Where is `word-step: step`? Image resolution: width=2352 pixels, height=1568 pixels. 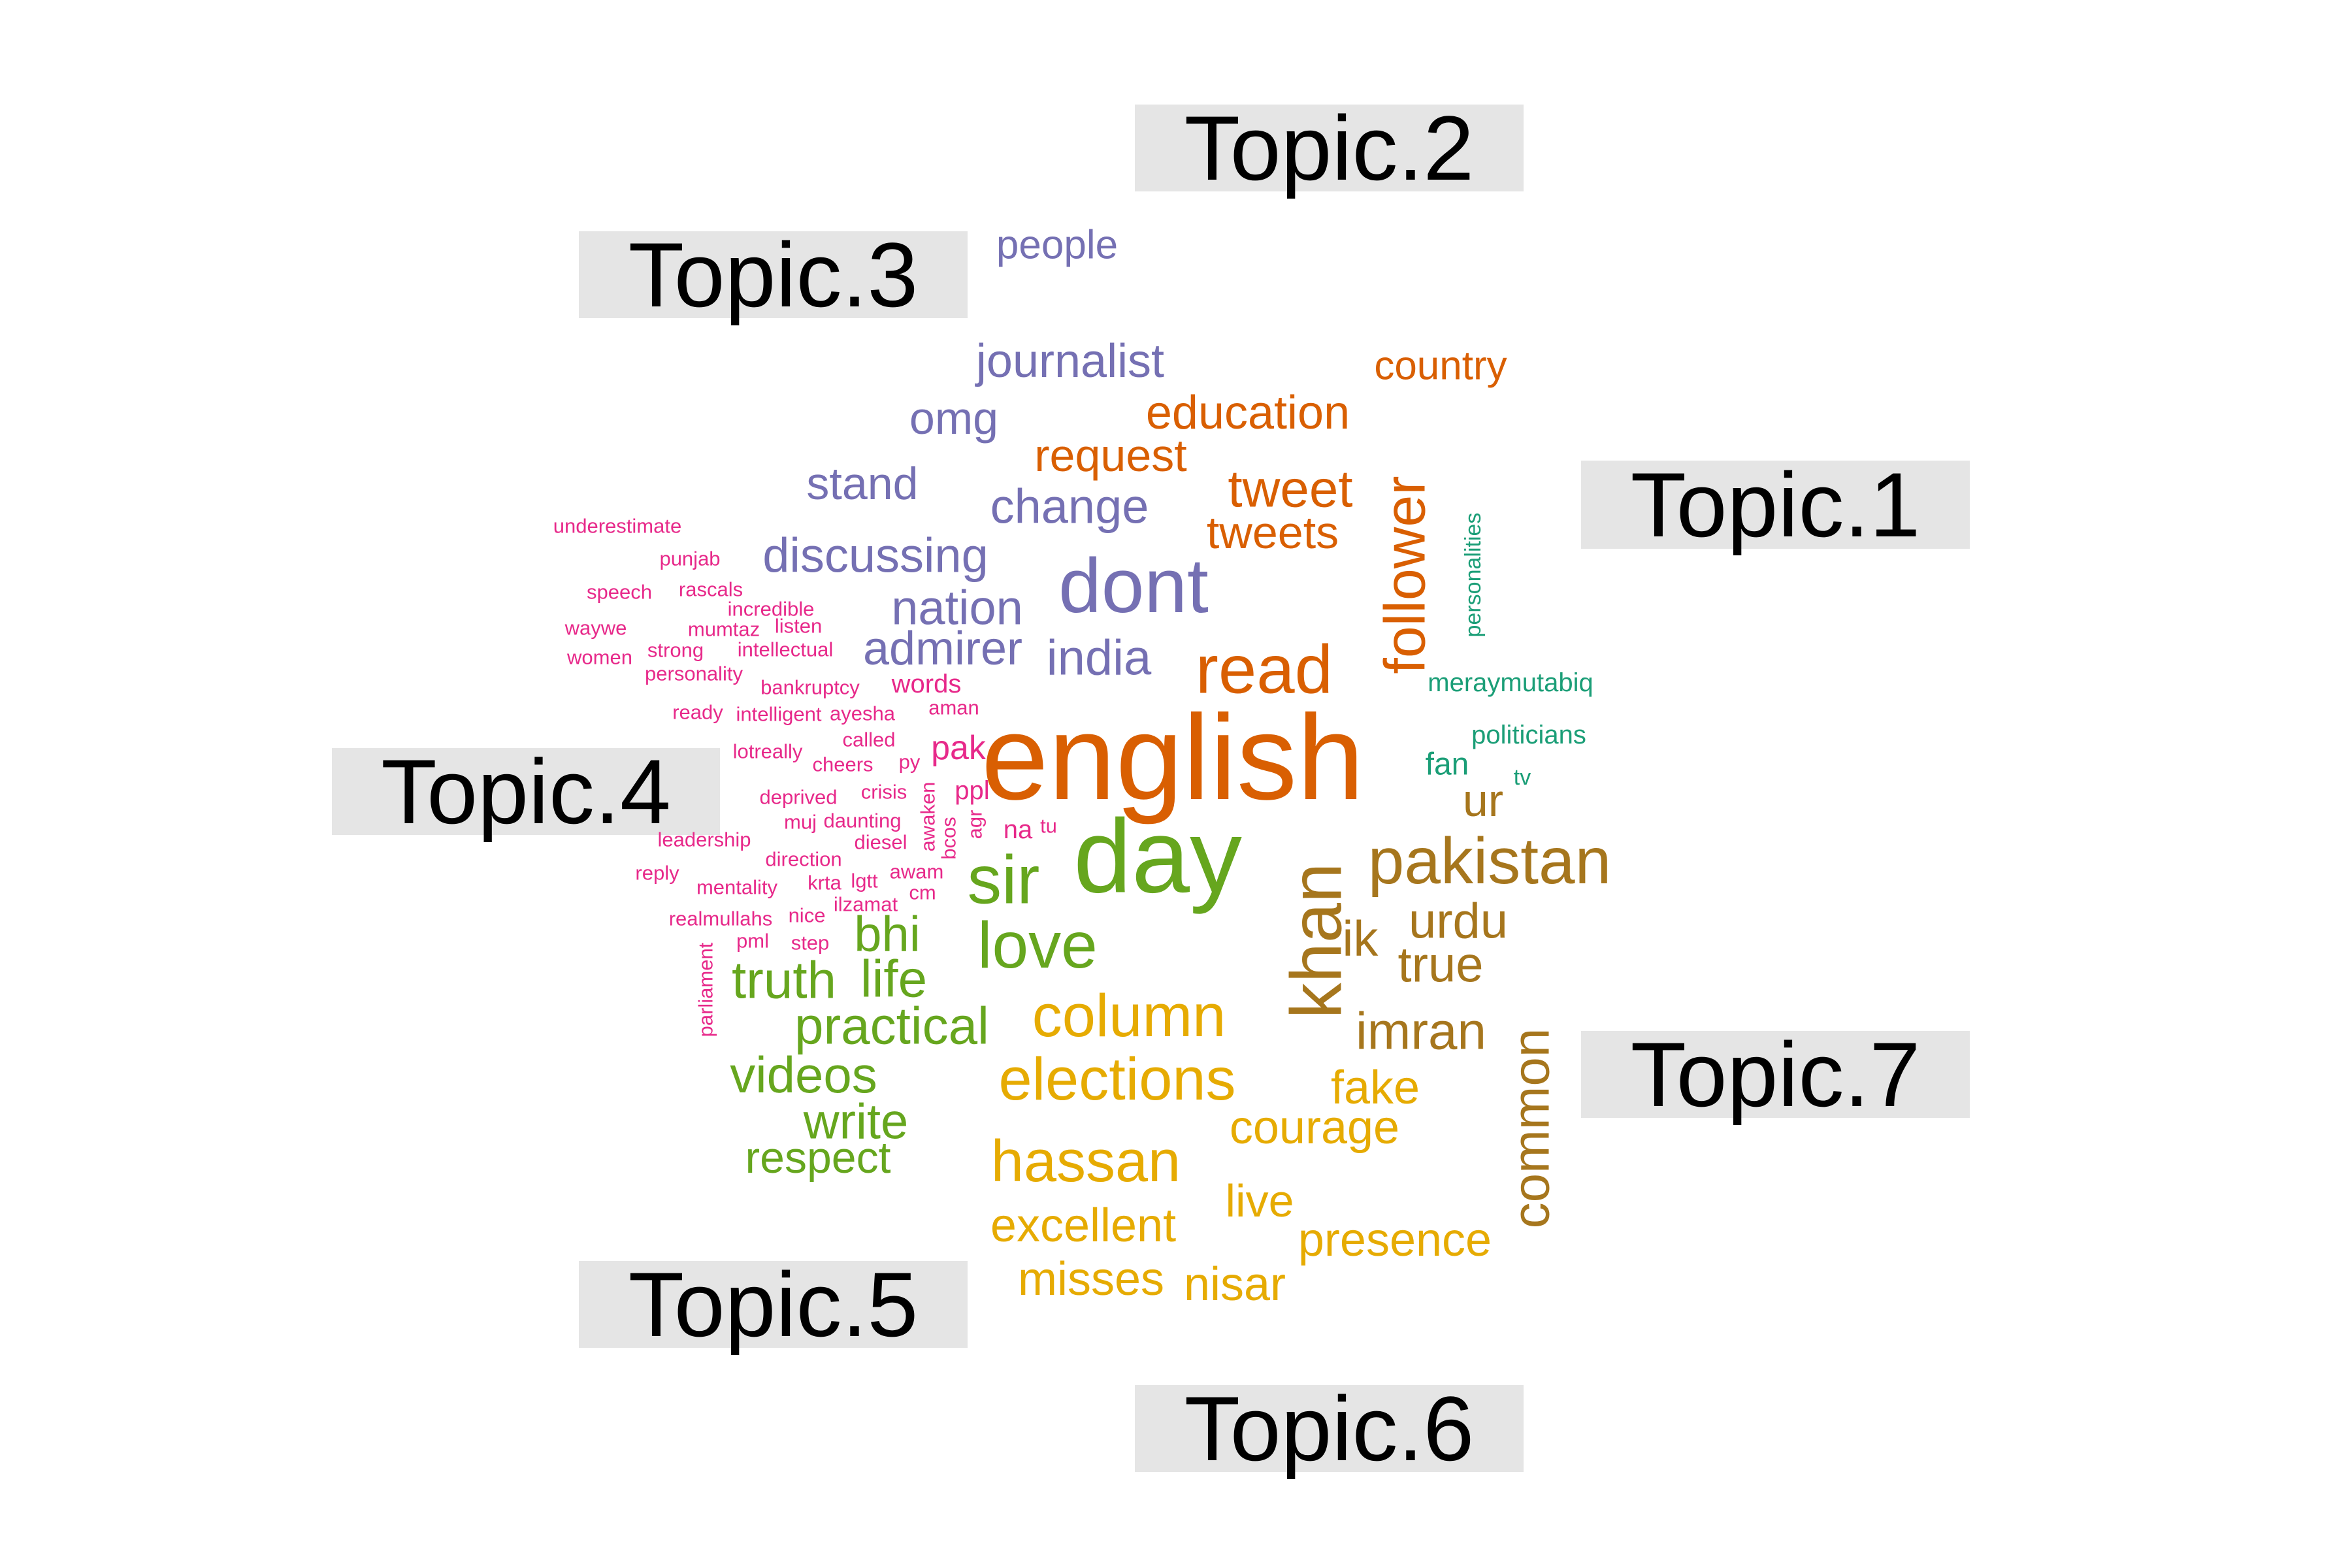 word-step: step is located at coordinates (810, 943).